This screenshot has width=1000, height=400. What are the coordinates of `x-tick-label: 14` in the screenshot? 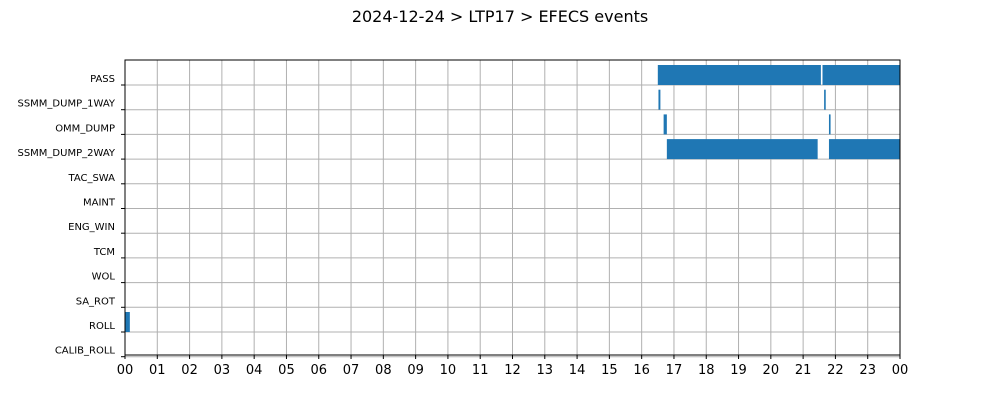 It's located at (577, 370).